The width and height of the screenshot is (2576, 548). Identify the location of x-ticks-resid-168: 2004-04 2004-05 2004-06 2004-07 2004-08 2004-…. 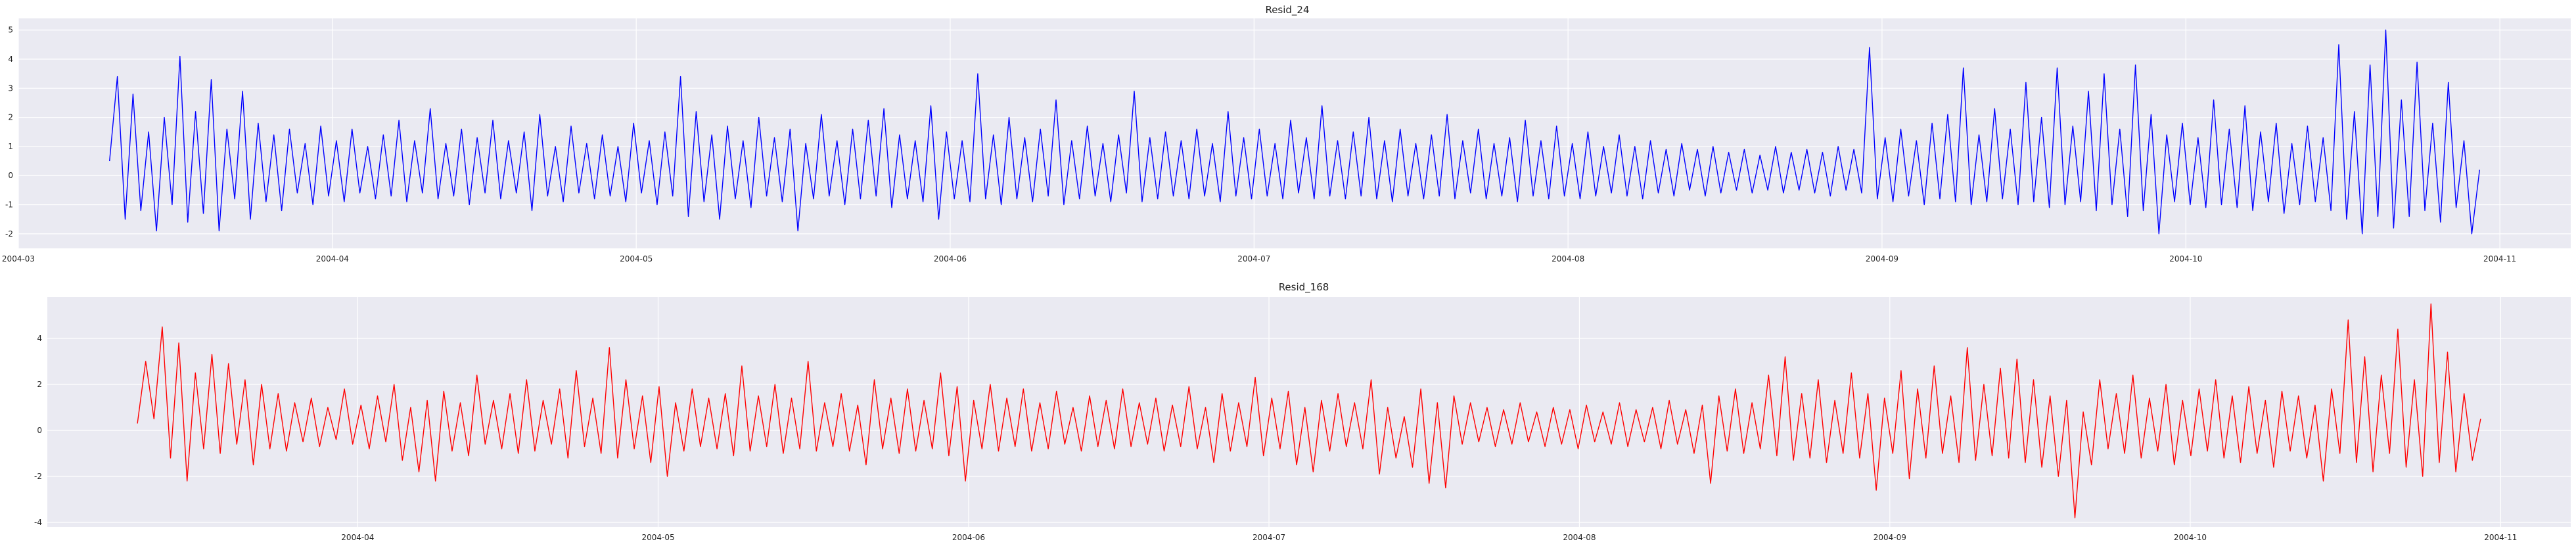
(1429, 537).